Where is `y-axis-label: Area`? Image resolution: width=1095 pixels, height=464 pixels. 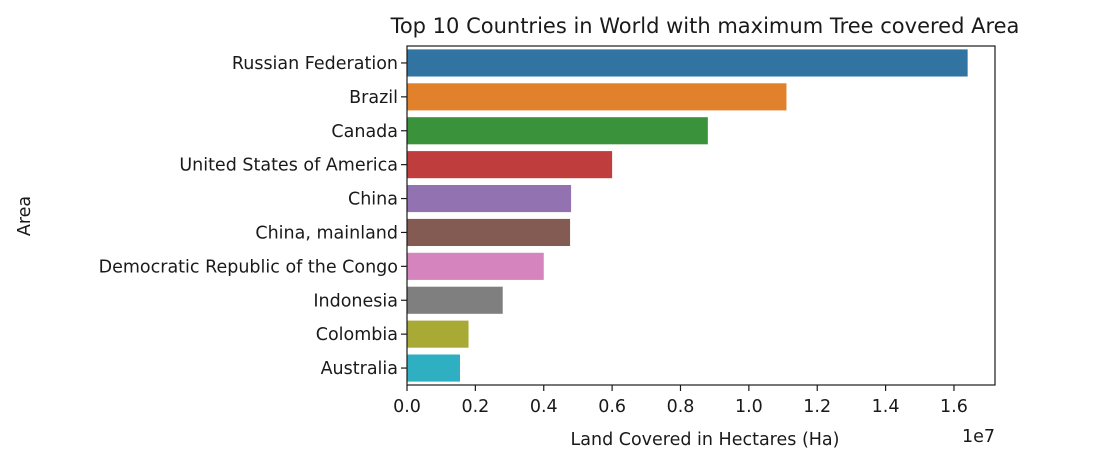
y-axis-label: Area is located at coordinates (25, 216).